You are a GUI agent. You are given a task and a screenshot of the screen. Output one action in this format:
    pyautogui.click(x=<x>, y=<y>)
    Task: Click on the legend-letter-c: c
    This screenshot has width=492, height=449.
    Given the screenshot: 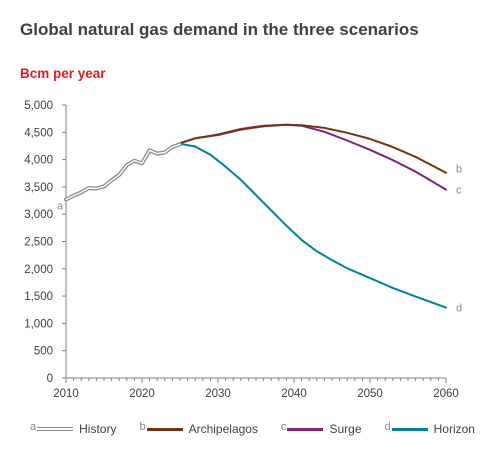 What is the action you would take?
    pyautogui.click(x=283, y=427)
    